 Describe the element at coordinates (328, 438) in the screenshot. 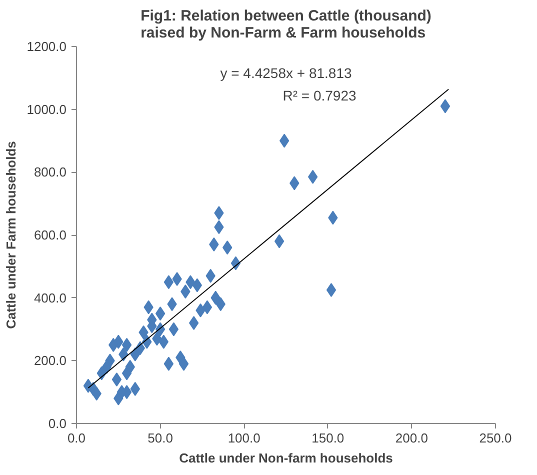

I see `x-tick-label: 150.0` at that location.